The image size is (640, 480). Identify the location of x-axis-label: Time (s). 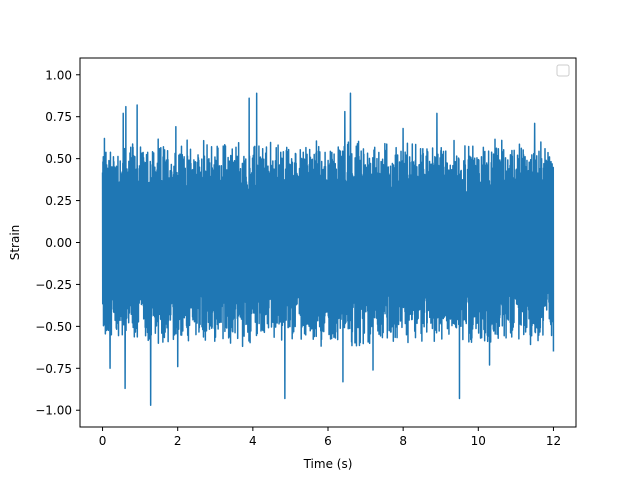
(328, 464).